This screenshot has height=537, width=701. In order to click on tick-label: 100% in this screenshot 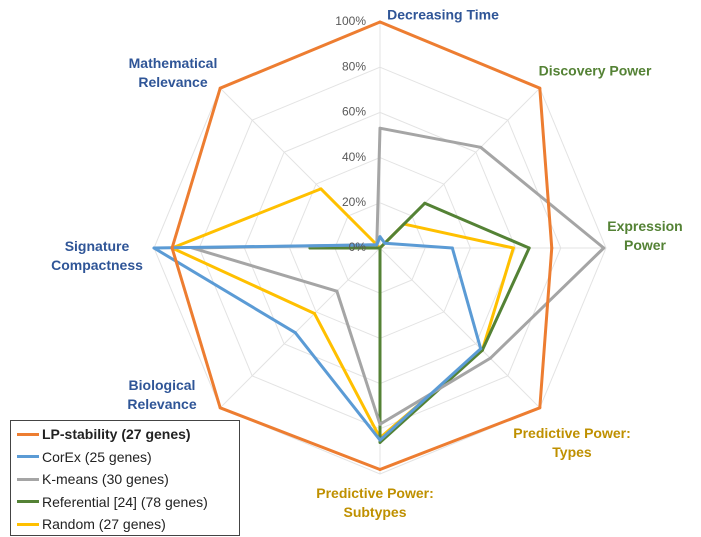, I will do `click(350, 21)`.